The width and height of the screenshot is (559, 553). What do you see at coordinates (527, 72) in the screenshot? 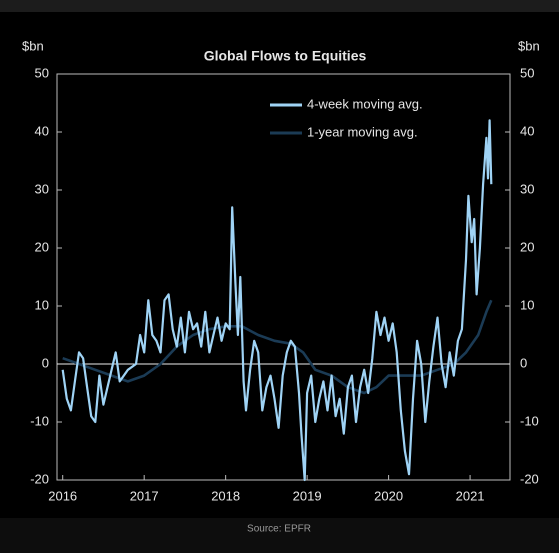
I see `y2-tick-label: 50` at bounding box center [527, 72].